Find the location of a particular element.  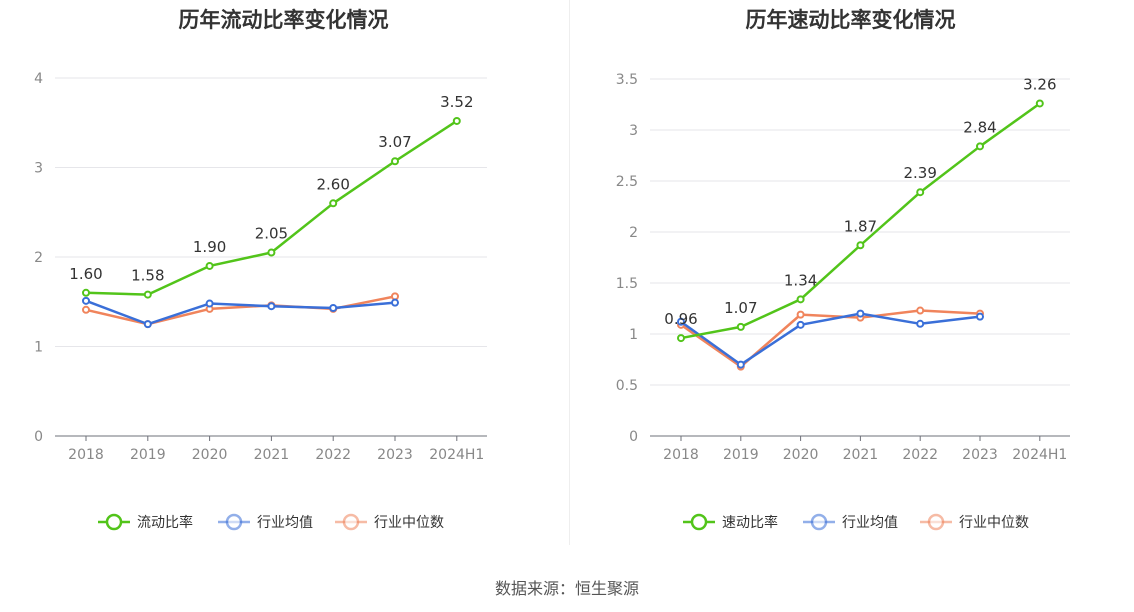

chart-title: 历年流动比率变化情况 is located at coordinates (283, 20).